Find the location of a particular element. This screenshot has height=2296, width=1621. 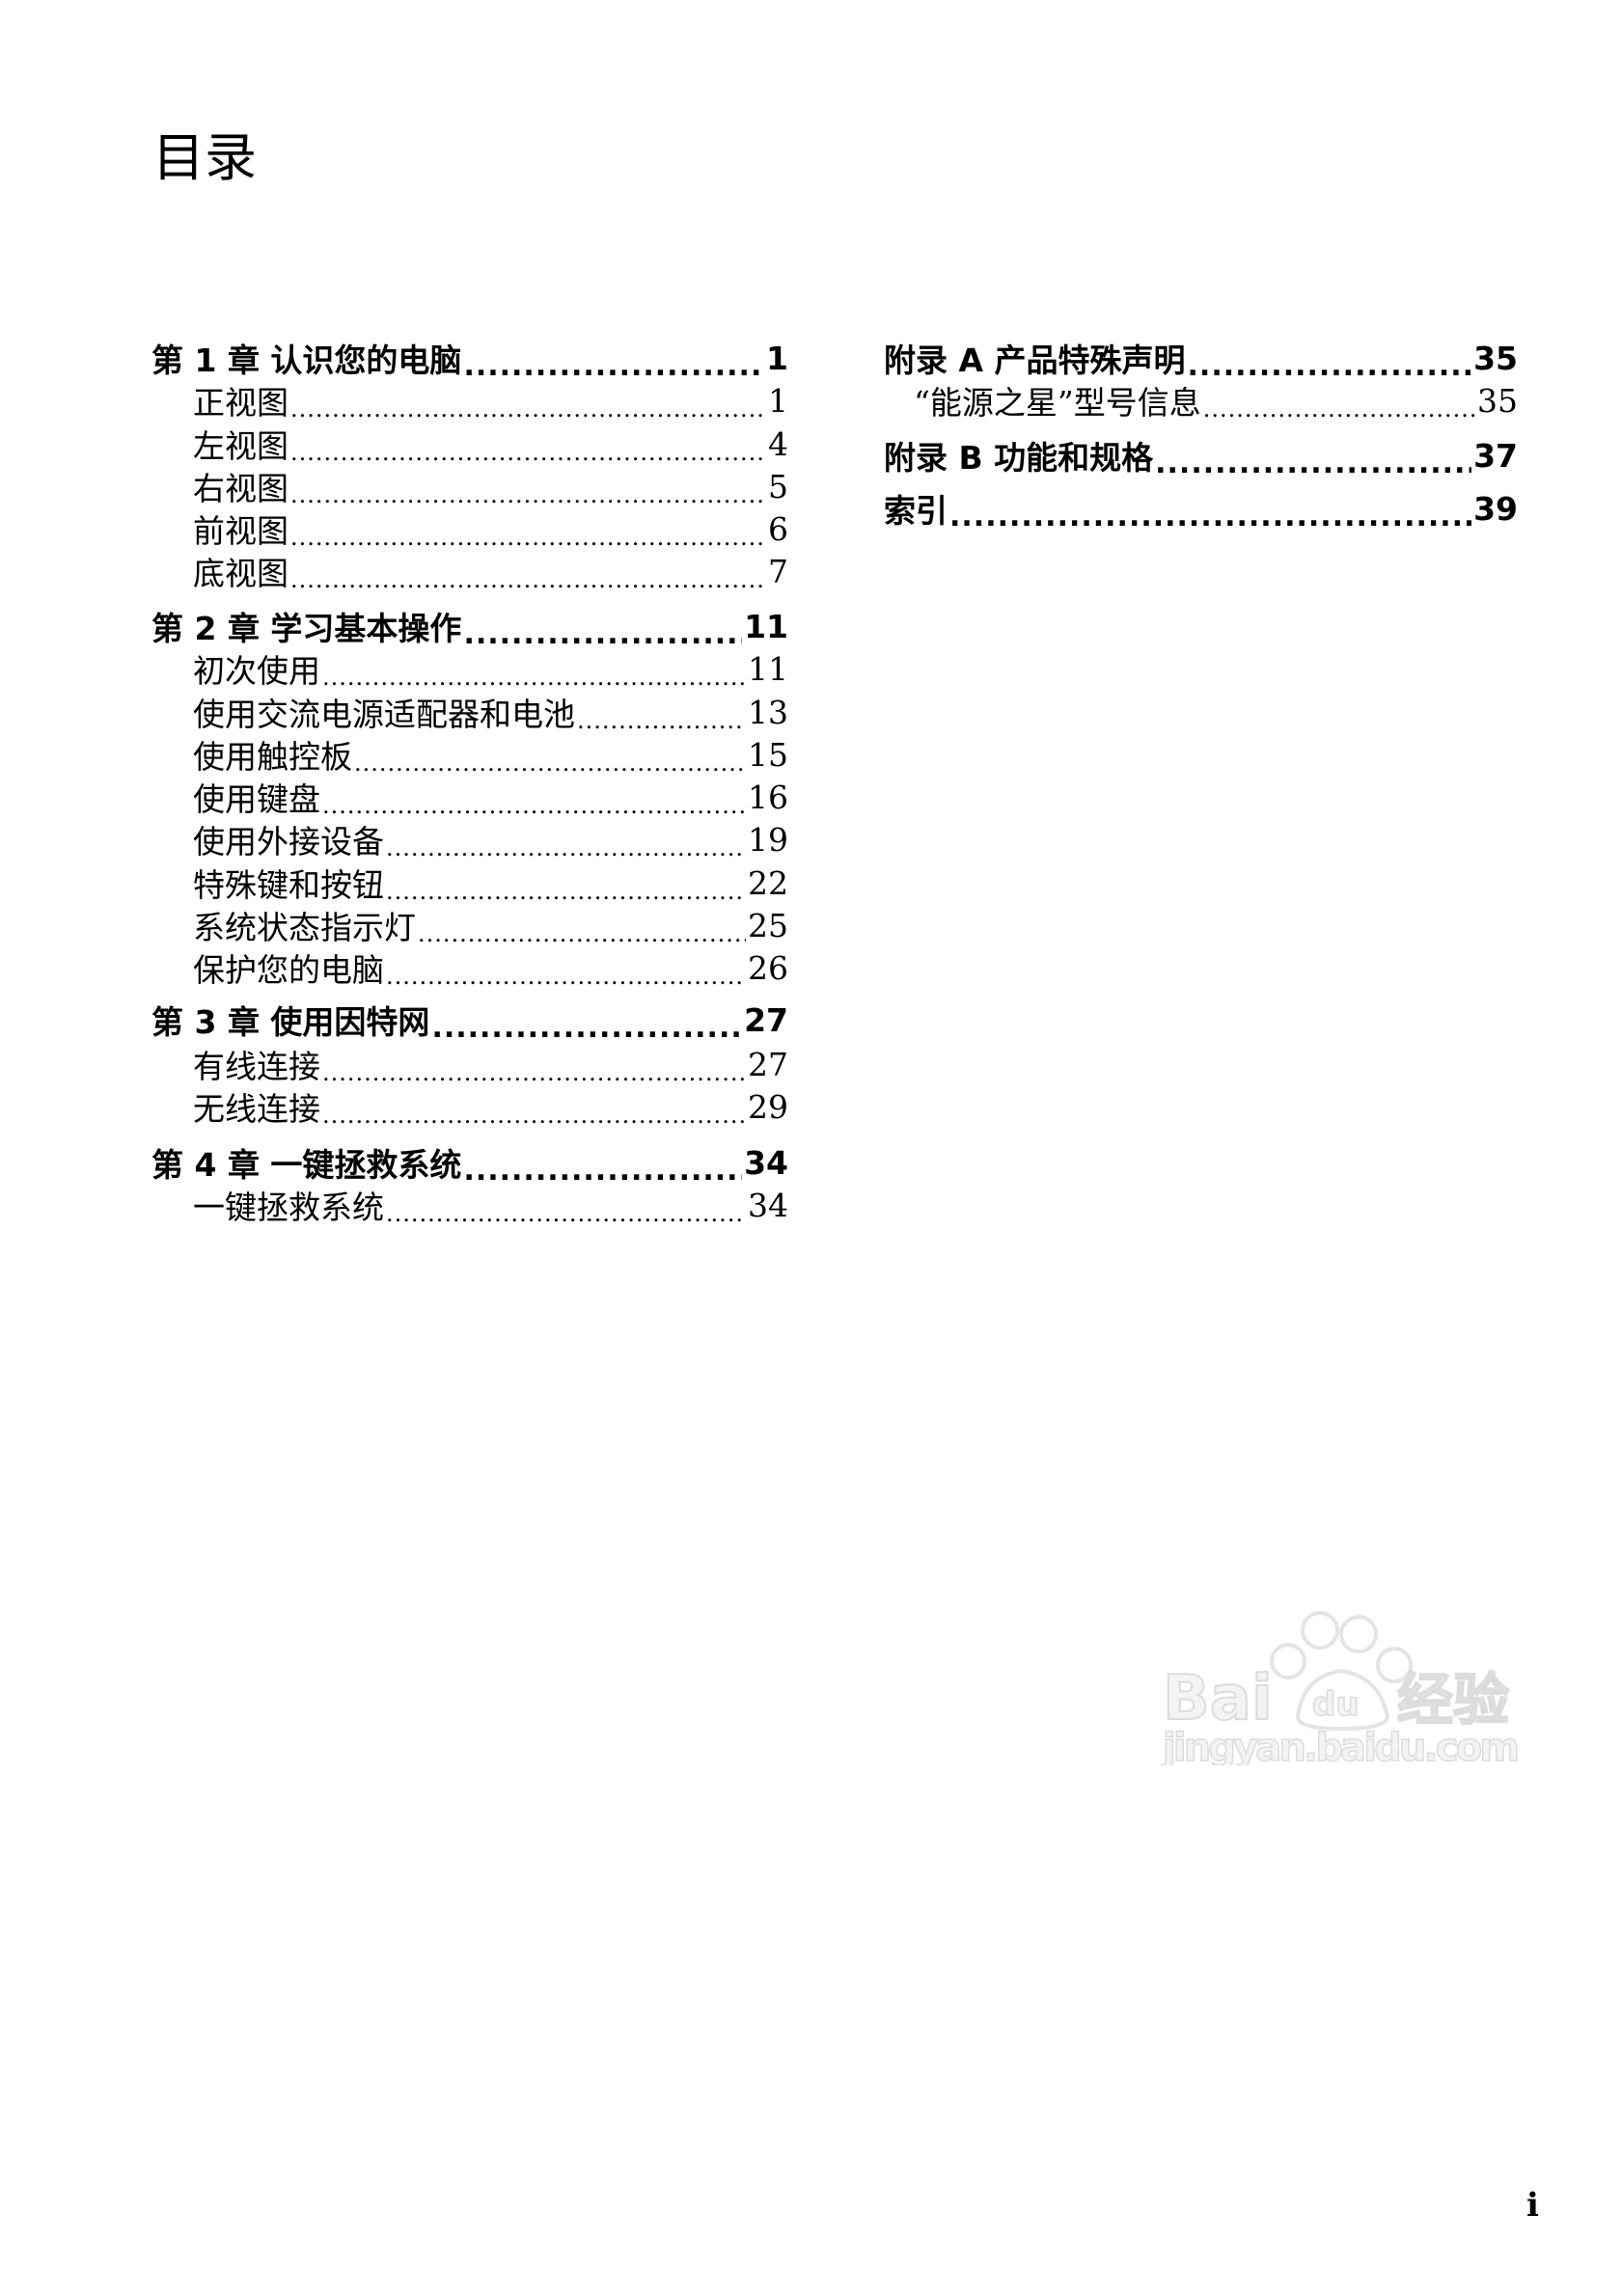

toc-entry-title: 索引 is located at coordinates (916, 511).